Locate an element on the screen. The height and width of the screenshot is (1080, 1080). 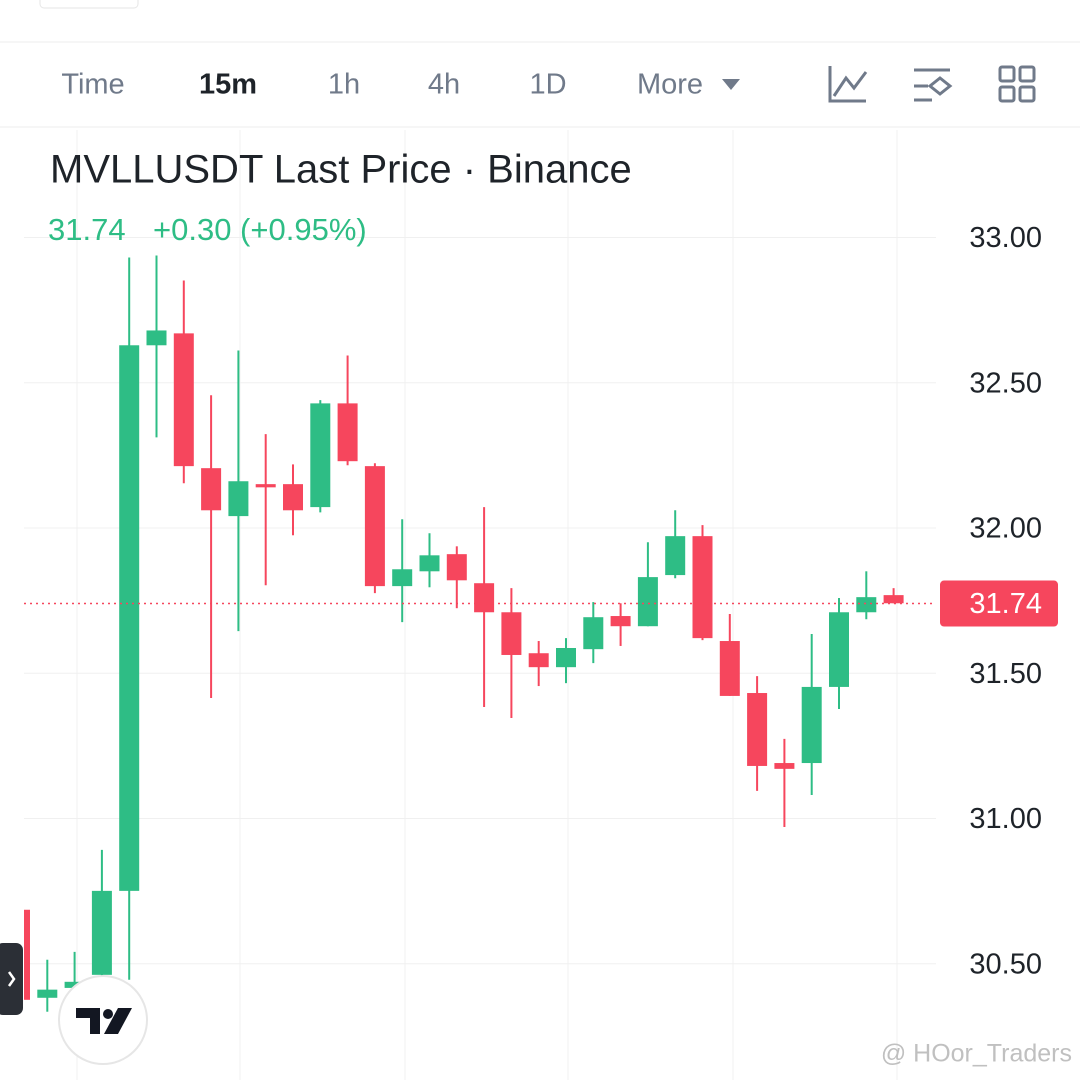
side-handle is located at coordinates (11, 979).